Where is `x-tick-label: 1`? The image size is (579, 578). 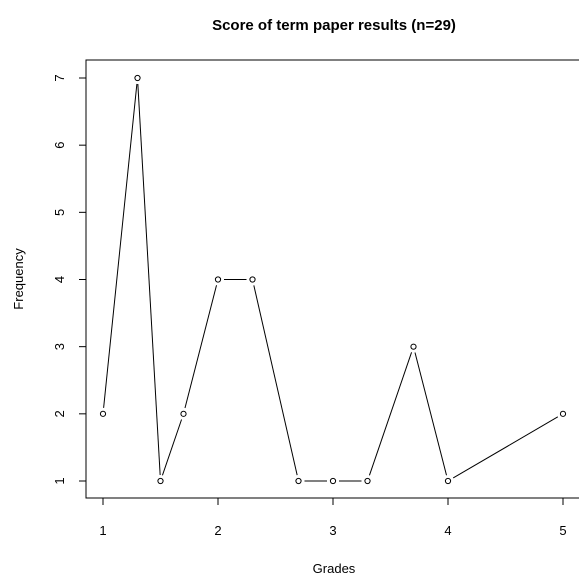
x-tick-label: 1 is located at coordinates (102, 530).